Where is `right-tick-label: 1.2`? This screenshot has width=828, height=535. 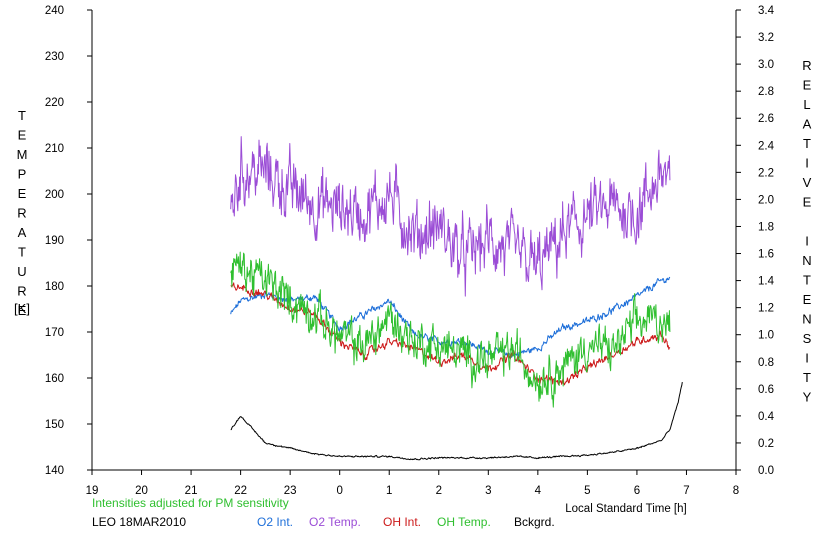 right-tick-label: 1.2 is located at coordinates (766, 309).